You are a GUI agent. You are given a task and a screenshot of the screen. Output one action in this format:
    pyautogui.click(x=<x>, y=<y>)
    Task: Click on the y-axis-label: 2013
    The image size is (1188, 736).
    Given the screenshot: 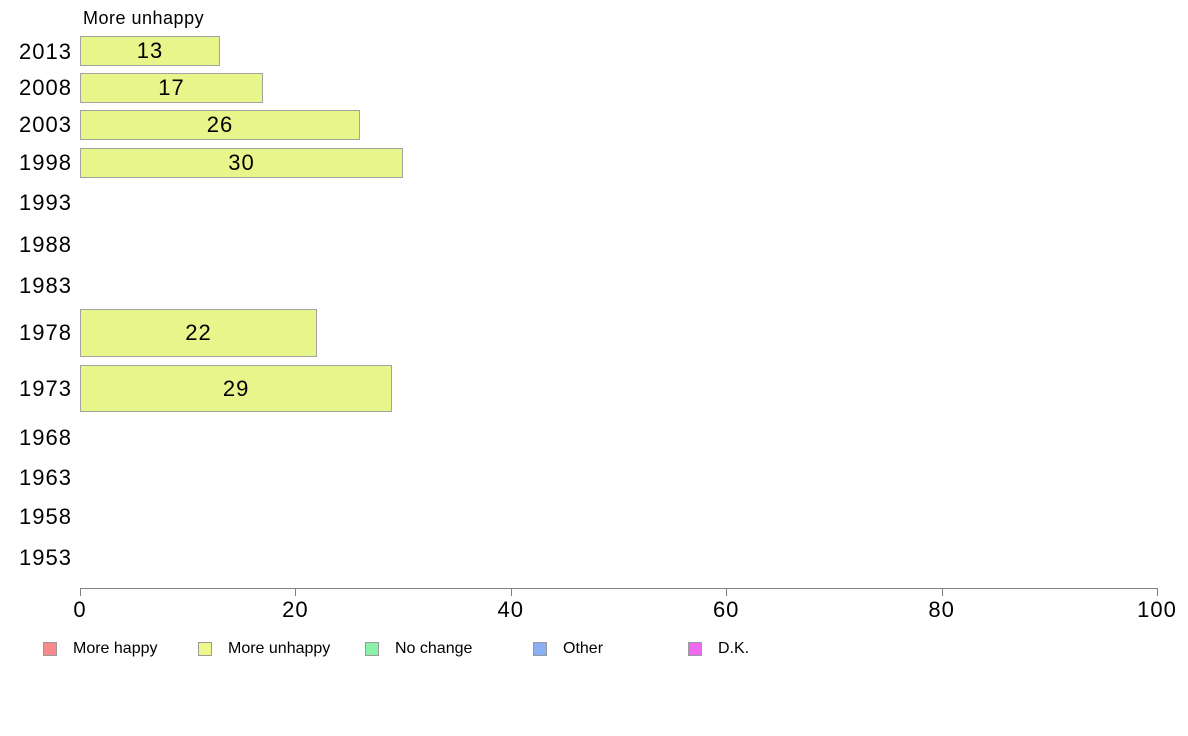 What is the action you would take?
    pyautogui.click(x=45, y=51)
    